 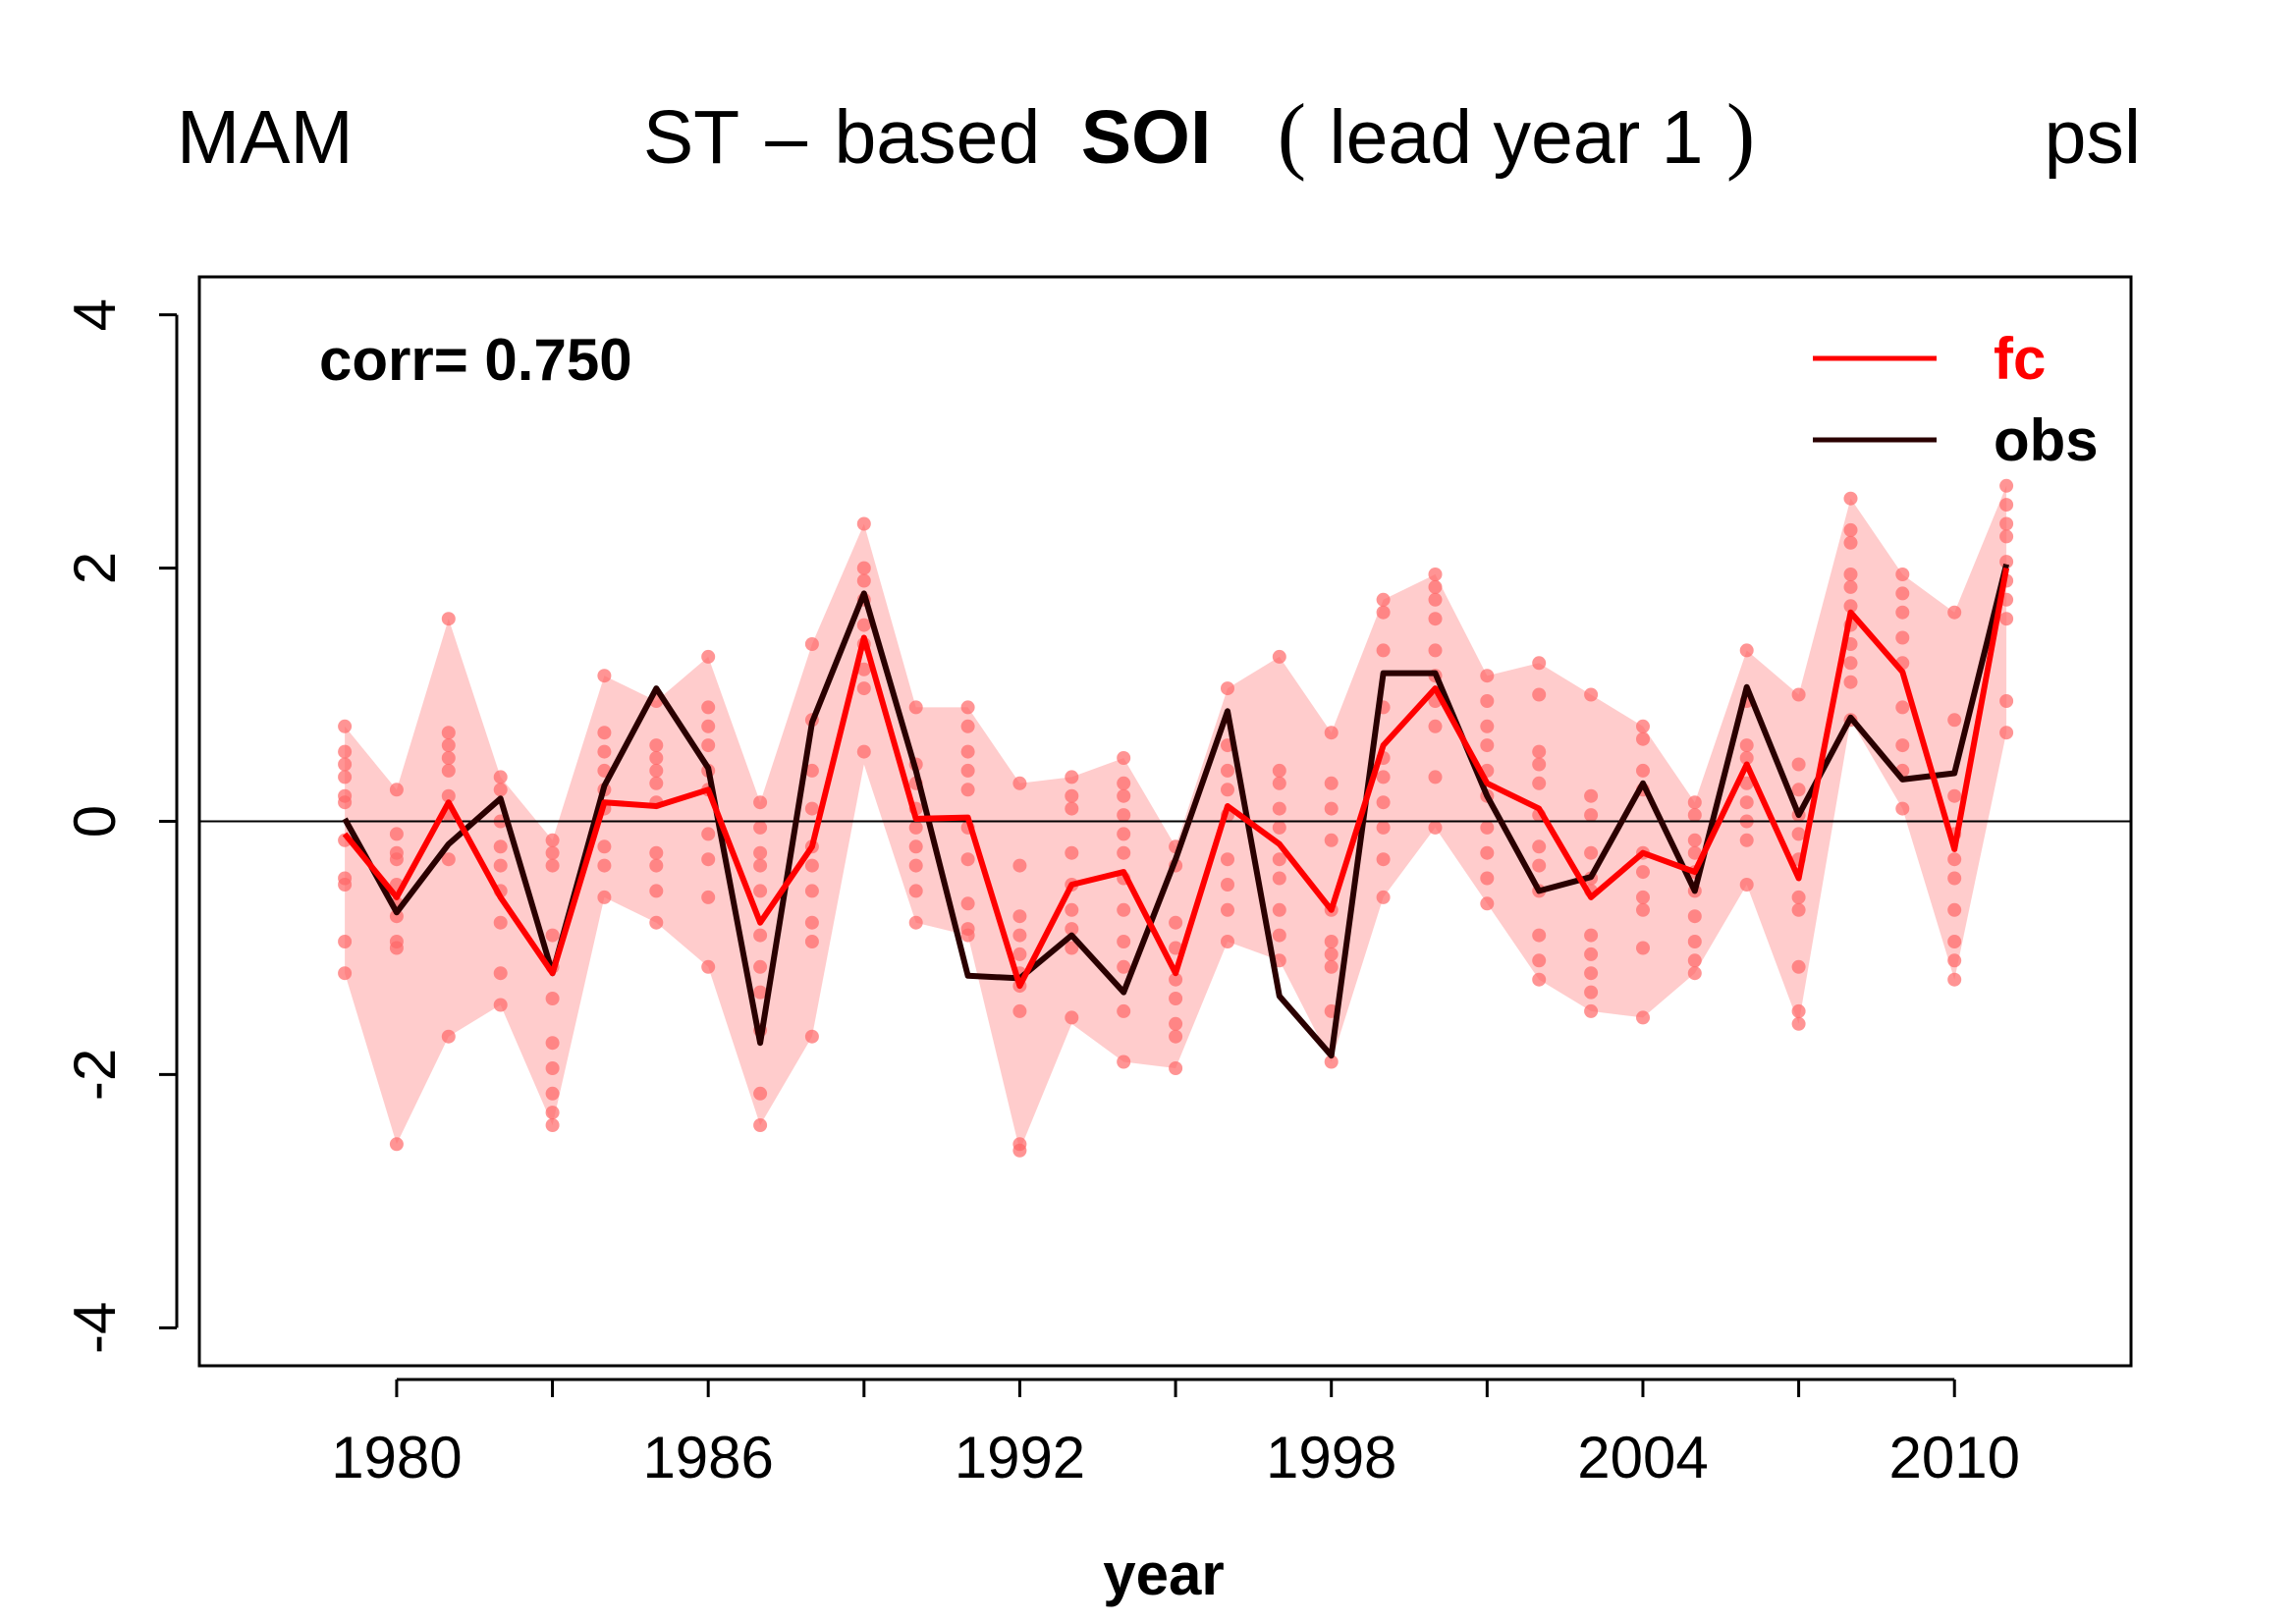 I want to click on x-axis: 1980 1986 1992 1998 2004 2010, so click(x=1175, y=1434).